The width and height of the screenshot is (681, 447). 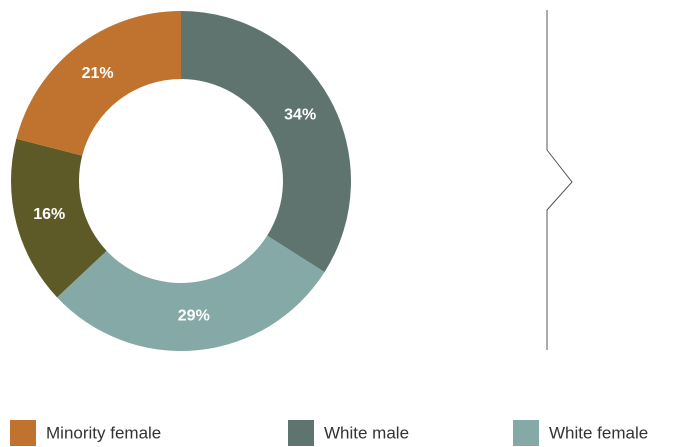 I want to click on data-label: 16%, so click(x=49, y=214).